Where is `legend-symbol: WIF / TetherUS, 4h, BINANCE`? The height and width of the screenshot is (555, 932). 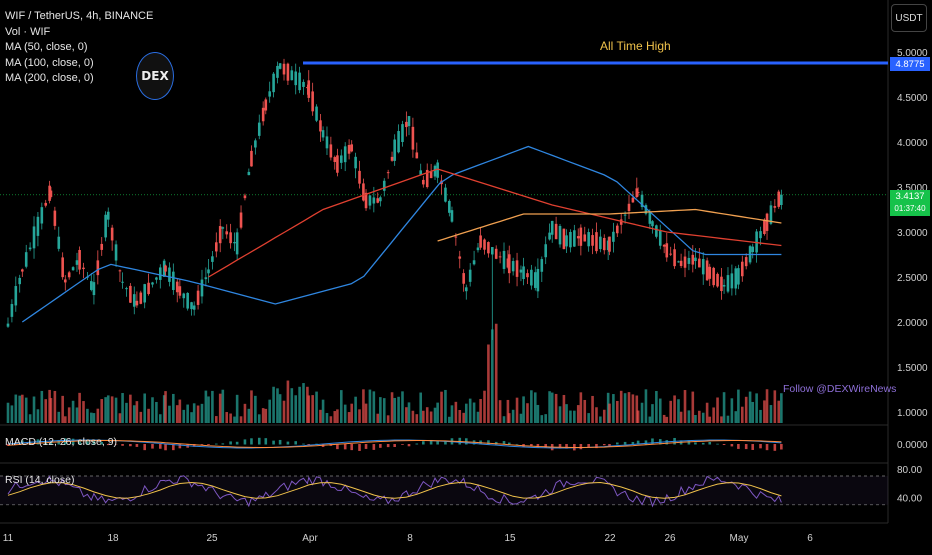
legend-symbol: WIF / TetherUS, 4h, BINANCE is located at coordinates (79, 16).